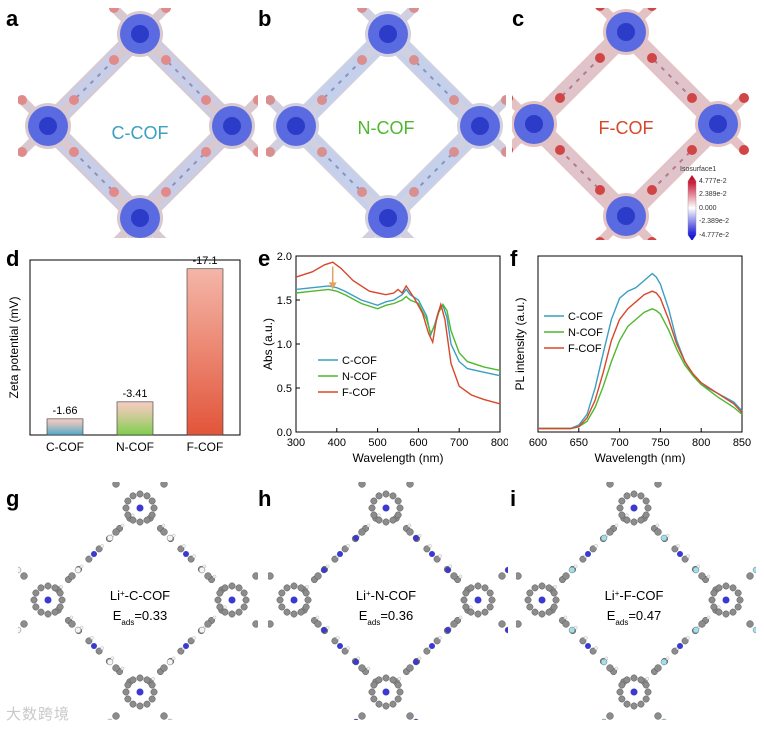 The width and height of the screenshot is (764, 731). What do you see at coordinates (388, 601) in the screenshot?
I see `structure-panel-h: Li+-N-COF Eads=0.36` at bounding box center [388, 601].